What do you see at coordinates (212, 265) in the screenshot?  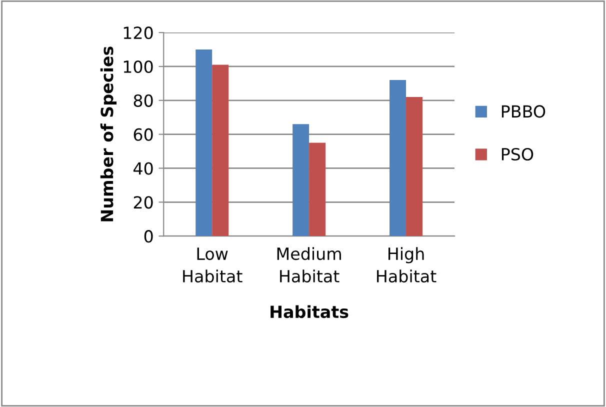 I see `x-tick-label: Low Habitat` at bounding box center [212, 265].